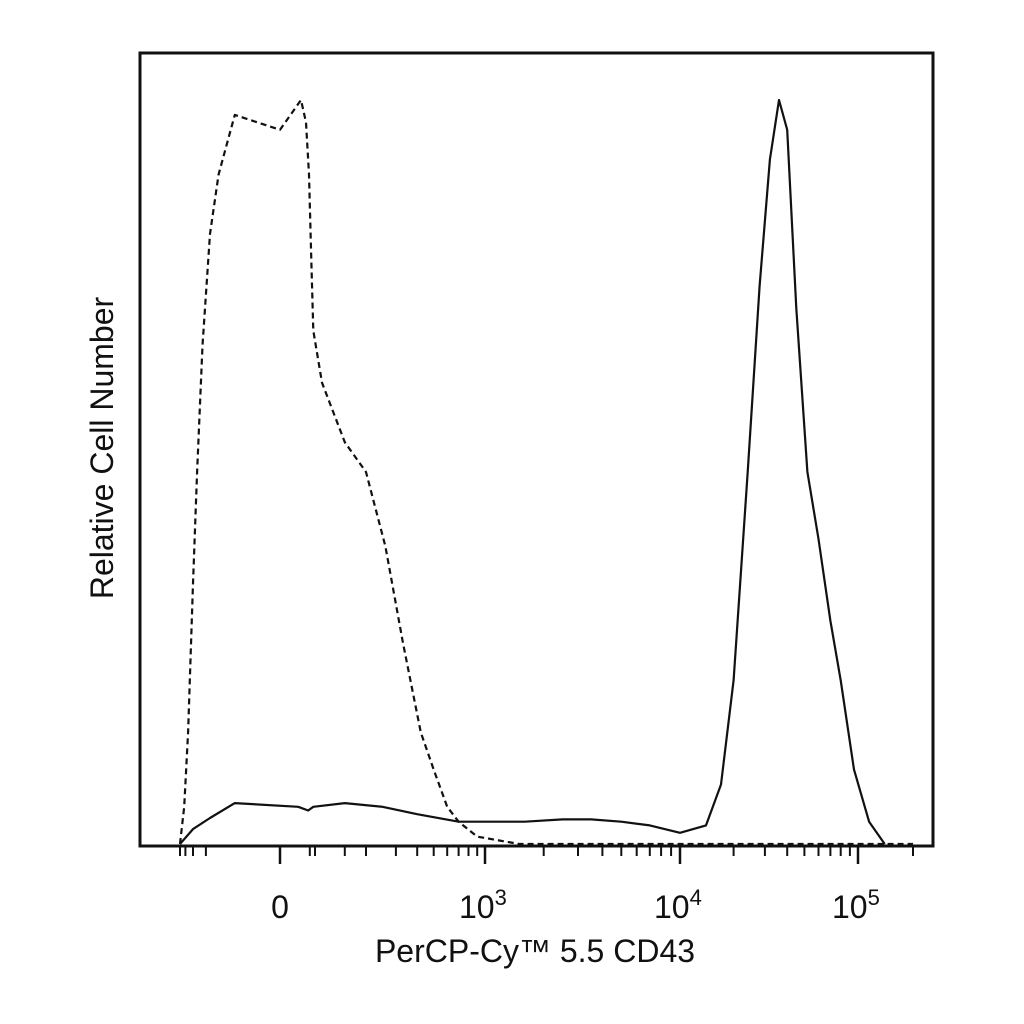  Describe the element at coordinates (856, 905) in the screenshot. I see `x-tick-label: 10⁵` at that location.